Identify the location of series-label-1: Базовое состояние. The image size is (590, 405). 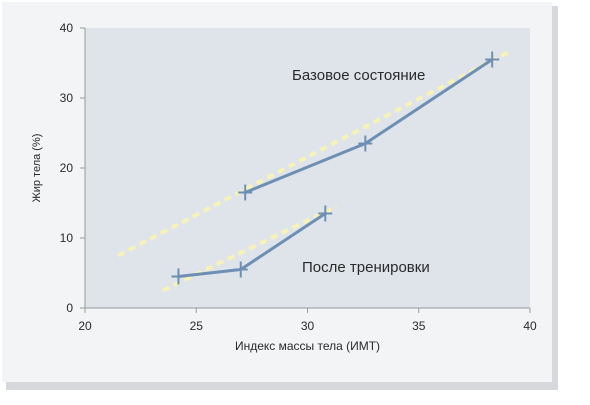
(358, 75).